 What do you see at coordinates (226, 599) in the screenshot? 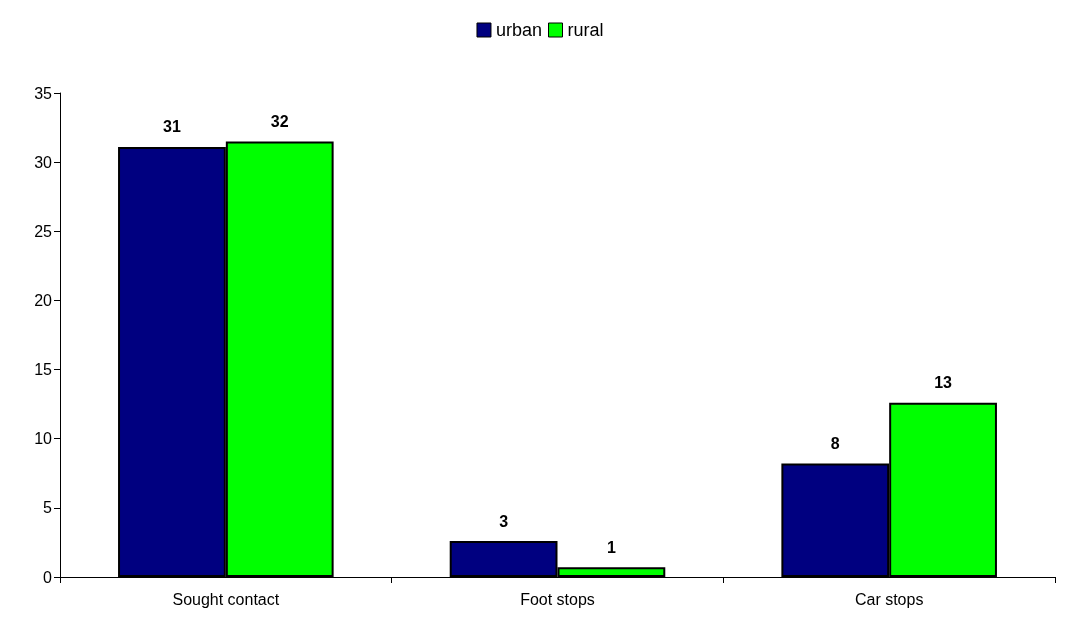
I see `x-tick-label: Sought contact` at bounding box center [226, 599].